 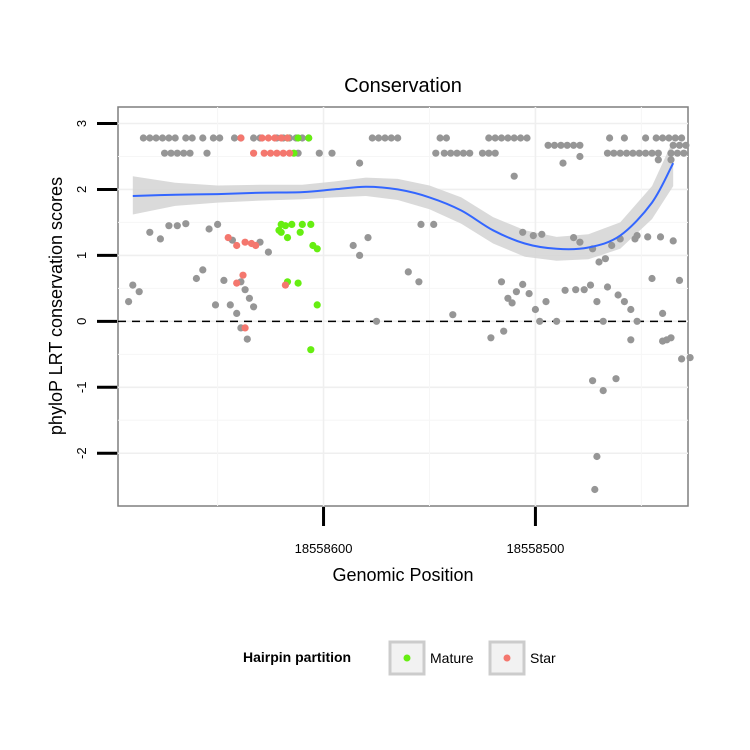 I want to click on y-tick-label: 0, so click(x=81, y=321).